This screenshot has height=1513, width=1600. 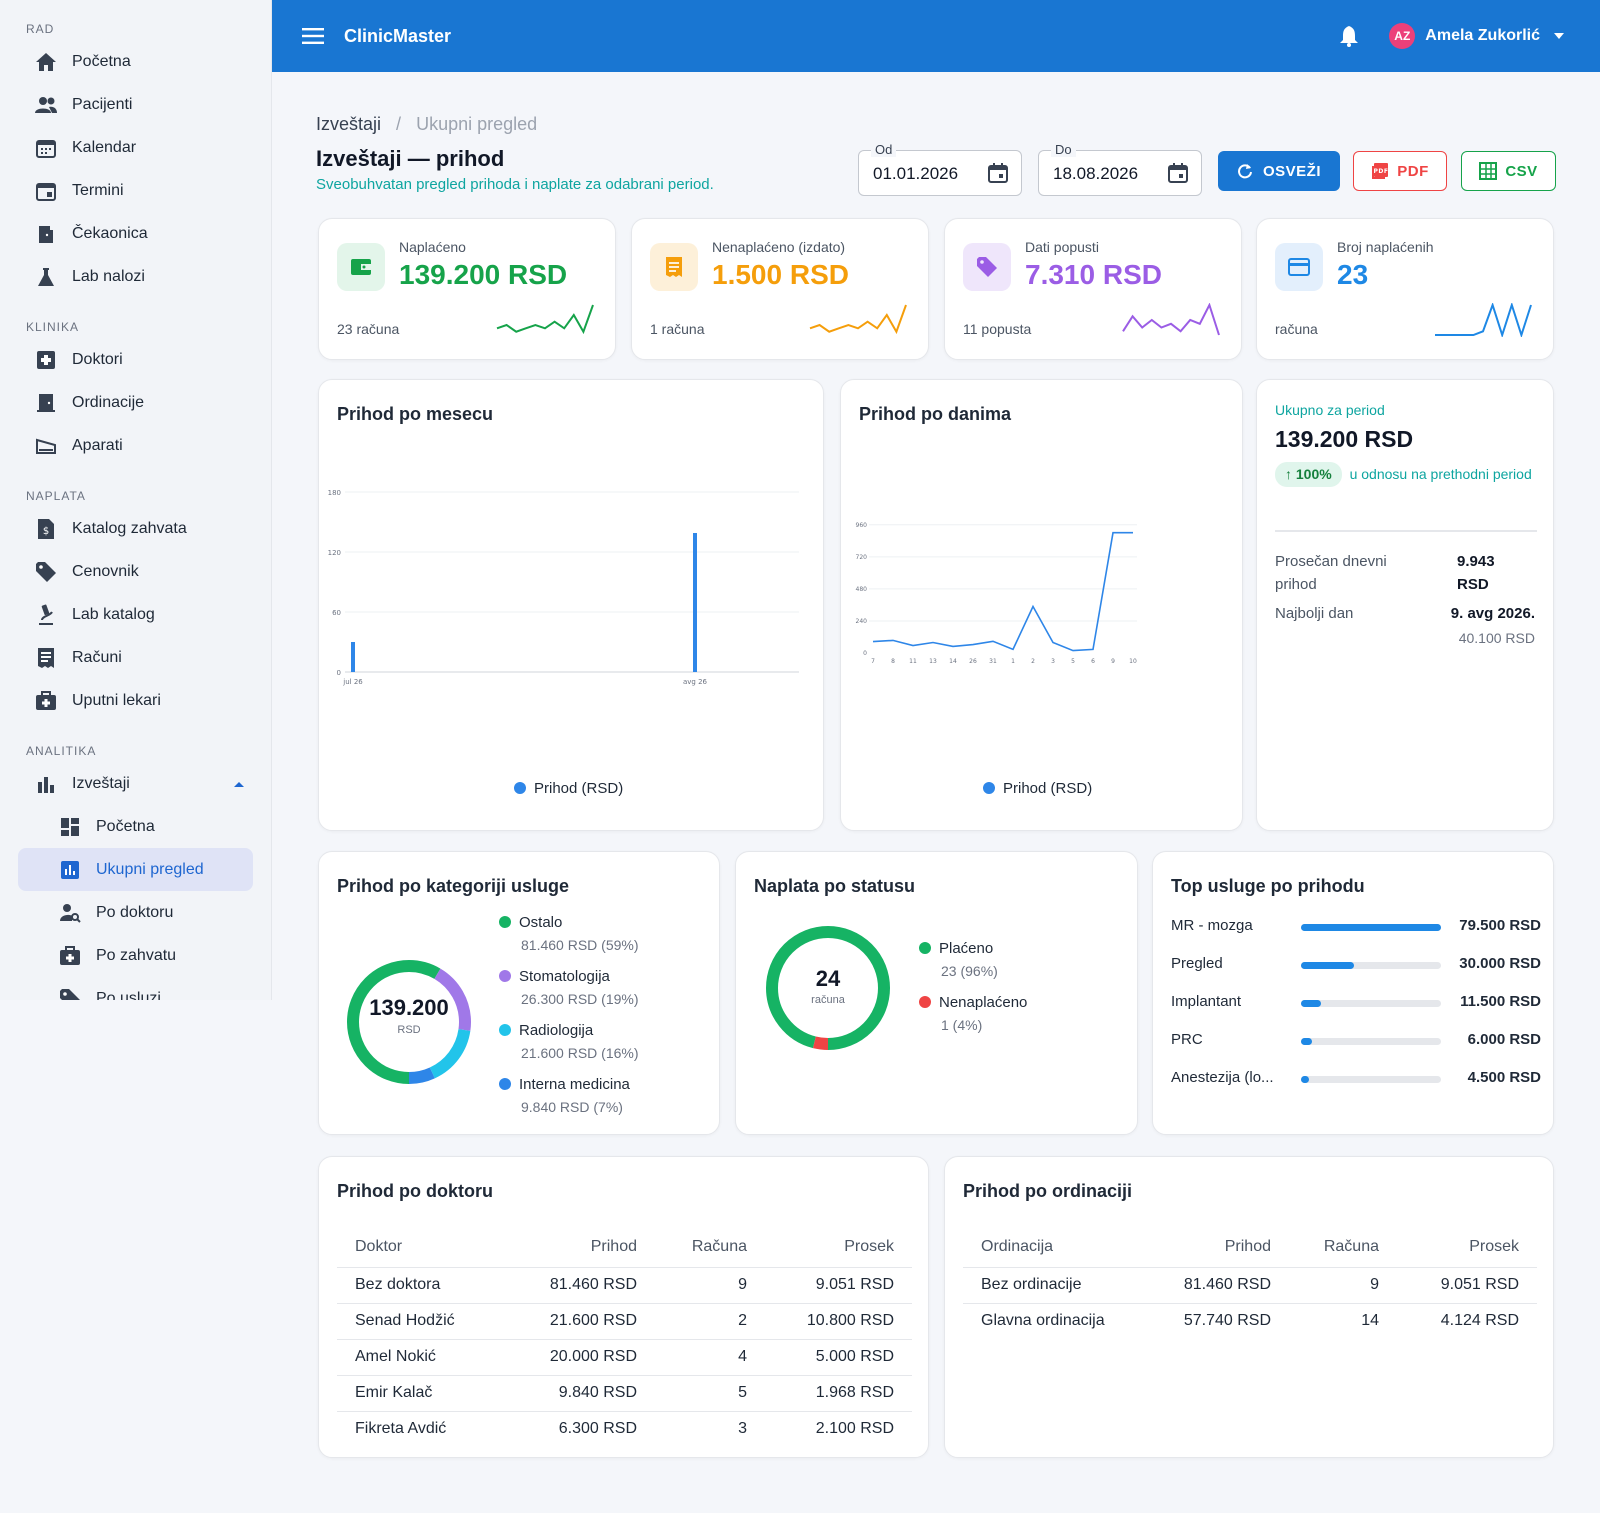 I want to click on medkit-icon, so click(x=70, y=956).